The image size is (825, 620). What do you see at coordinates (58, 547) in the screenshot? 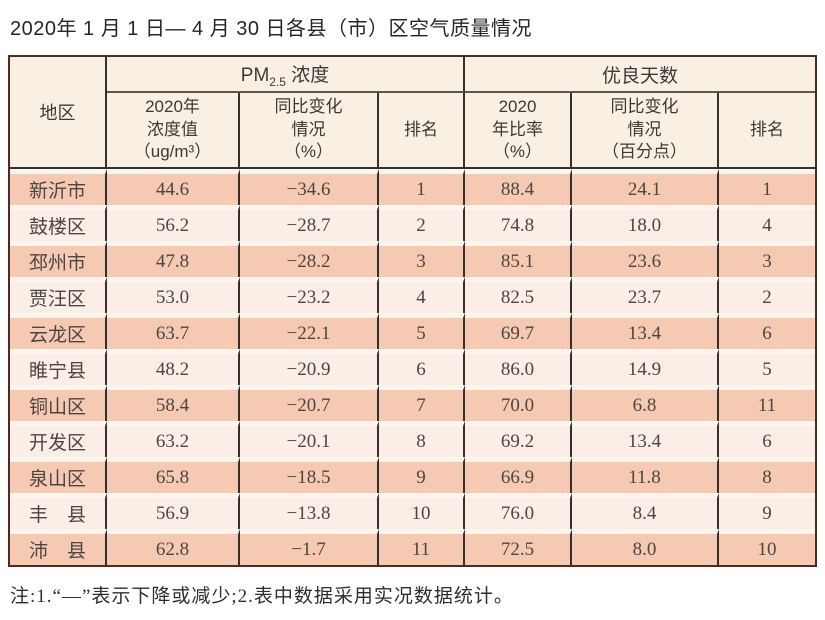
I see `region-cell: 沛 县` at bounding box center [58, 547].